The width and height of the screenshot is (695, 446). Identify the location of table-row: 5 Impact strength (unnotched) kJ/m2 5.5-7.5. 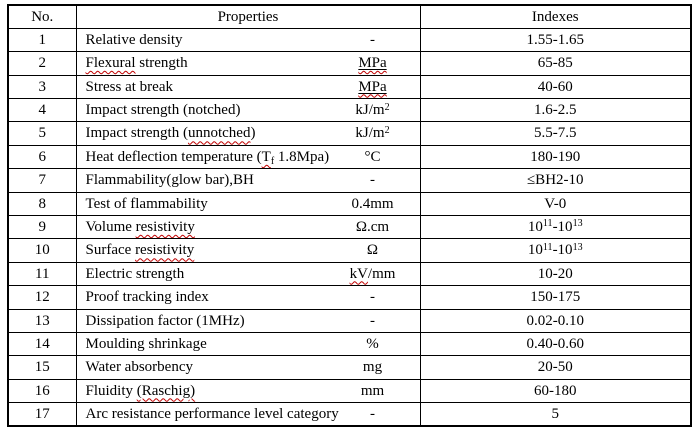
(349, 133).